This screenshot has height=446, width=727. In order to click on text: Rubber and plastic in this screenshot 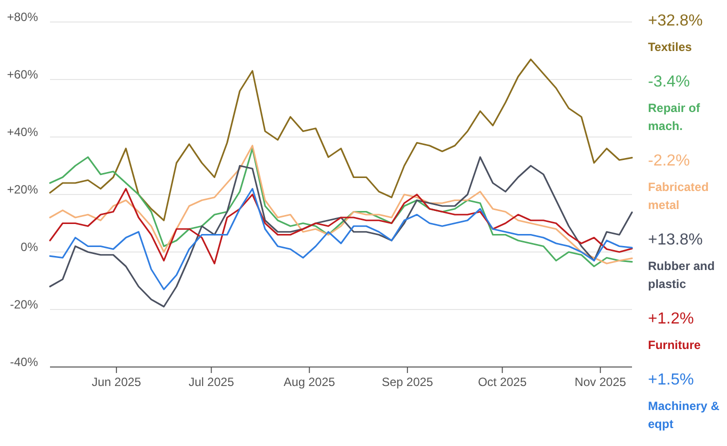, I will do `click(681, 275)`.